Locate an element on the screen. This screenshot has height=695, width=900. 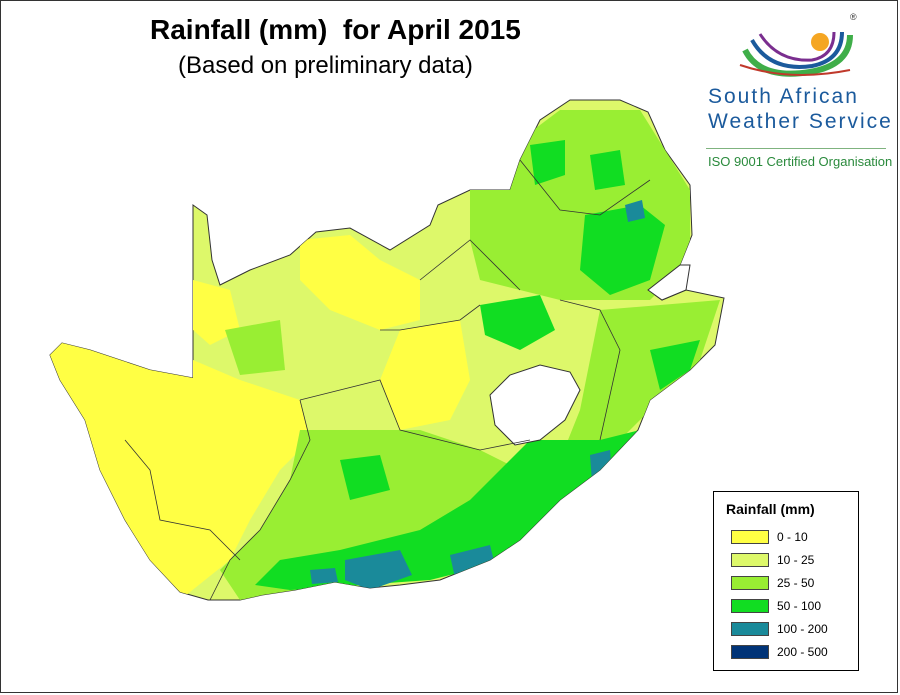
rainfall-zone-50-100-mpumalanga is located at coordinates (622, 250).